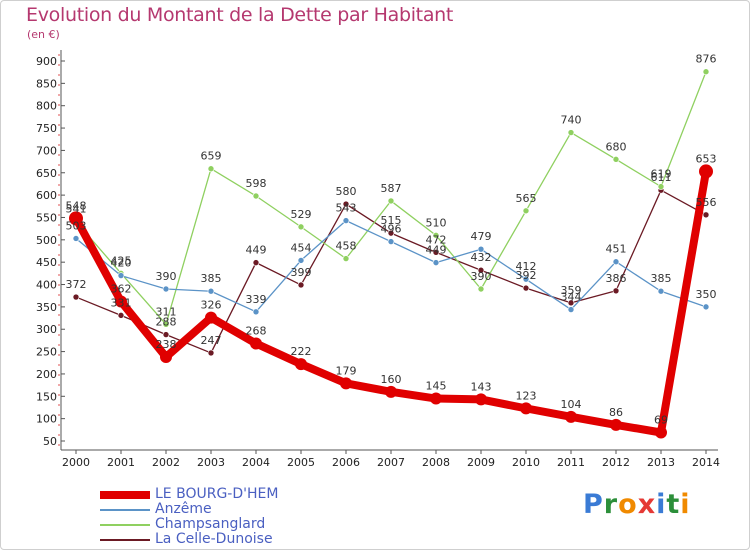  Describe the element at coordinates (673, 504) in the screenshot. I see `logo-letter: t` at that location.